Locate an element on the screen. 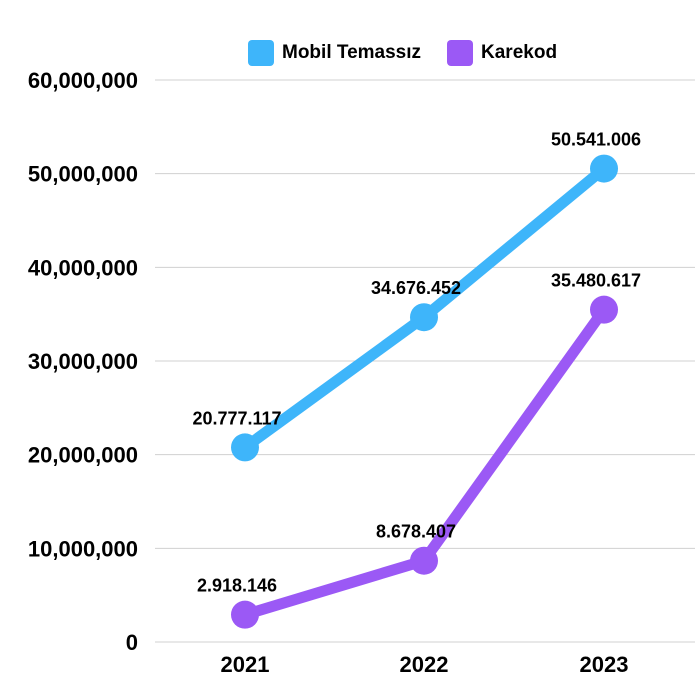  chart-legend: Mobil Temassız Karekod is located at coordinates (415, 53).